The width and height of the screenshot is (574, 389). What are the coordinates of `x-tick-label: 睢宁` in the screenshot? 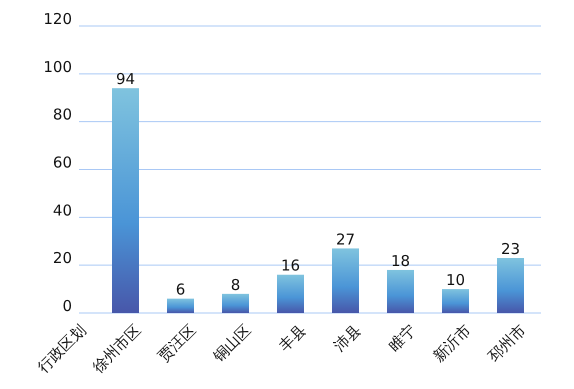 It's located at (402, 338).